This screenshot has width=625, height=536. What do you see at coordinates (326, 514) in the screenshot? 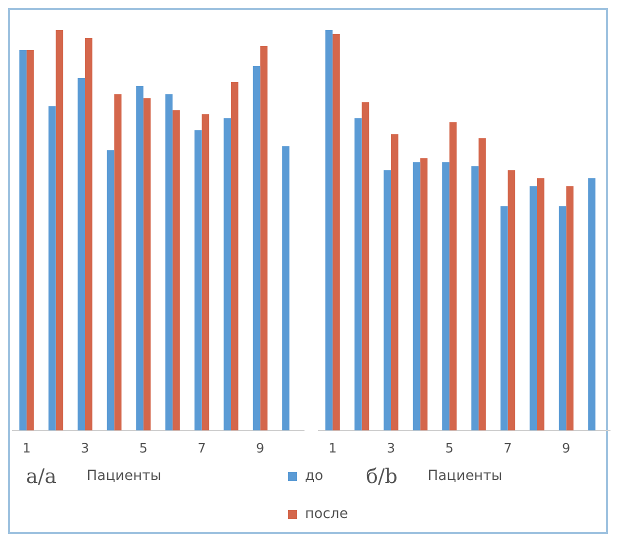
I see `legend-label: после` at bounding box center [326, 514].